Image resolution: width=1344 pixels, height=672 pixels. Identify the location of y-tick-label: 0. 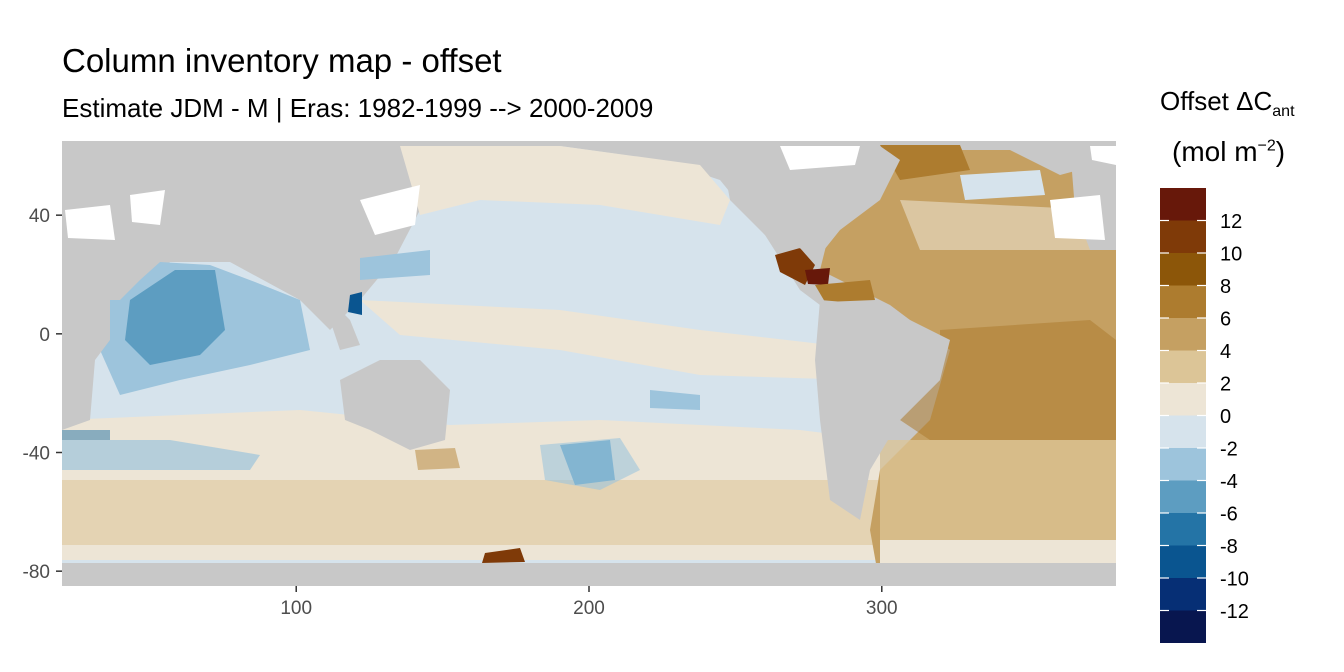
(44, 335).